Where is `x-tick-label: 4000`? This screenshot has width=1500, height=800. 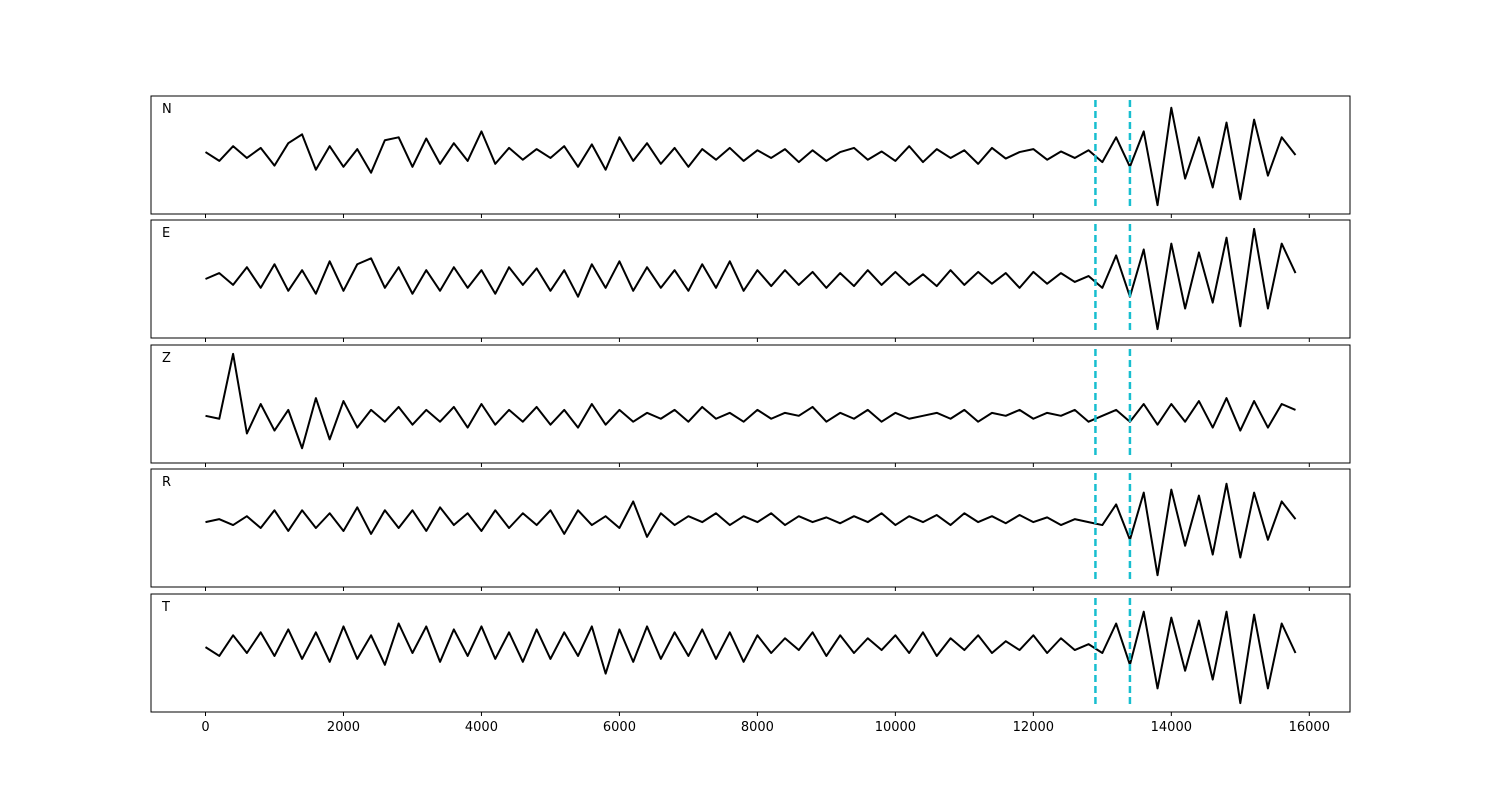 x-tick-label: 4000 is located at coordinates (481, 727).